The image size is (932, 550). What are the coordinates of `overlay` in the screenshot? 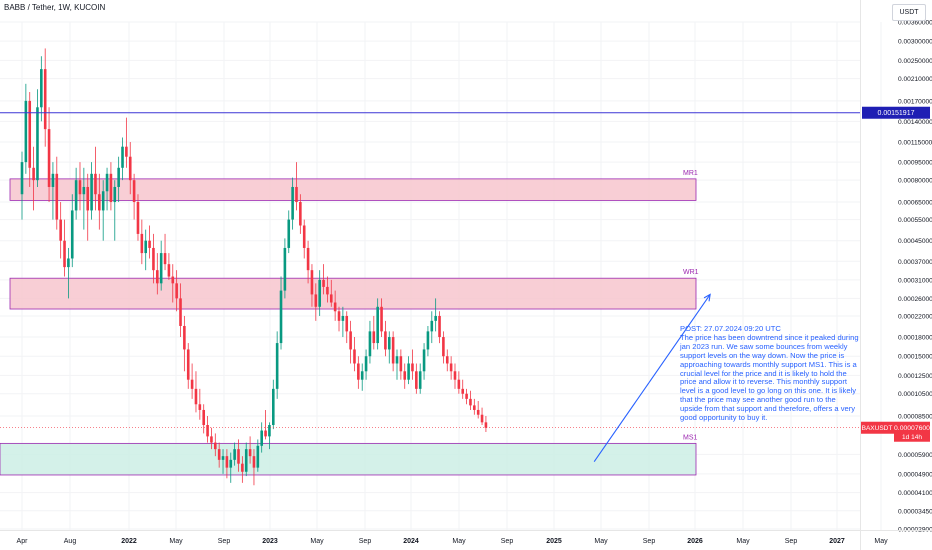 It's located at (652, 378).